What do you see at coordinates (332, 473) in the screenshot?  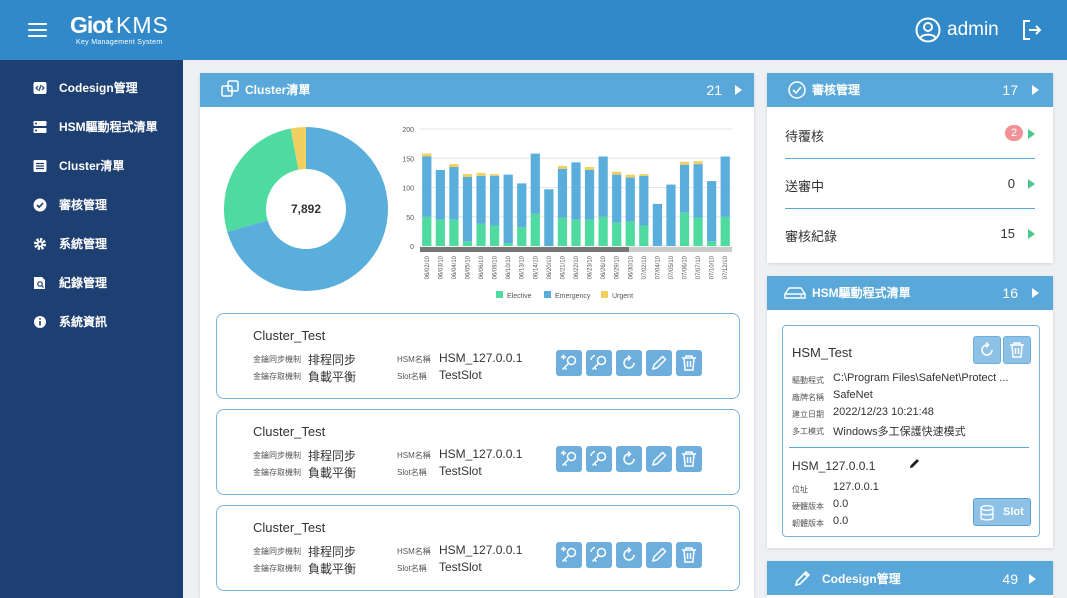 I see `access-value: 負載平衡` at bounding box center [332, 473].